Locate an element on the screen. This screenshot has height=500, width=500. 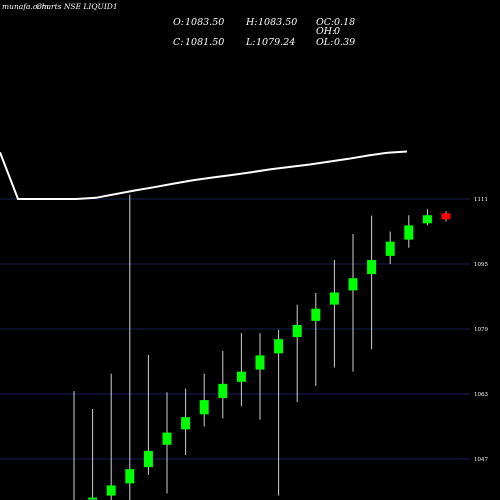
y-tick-label-1063: 1063 is located at coordinates (481, 395).